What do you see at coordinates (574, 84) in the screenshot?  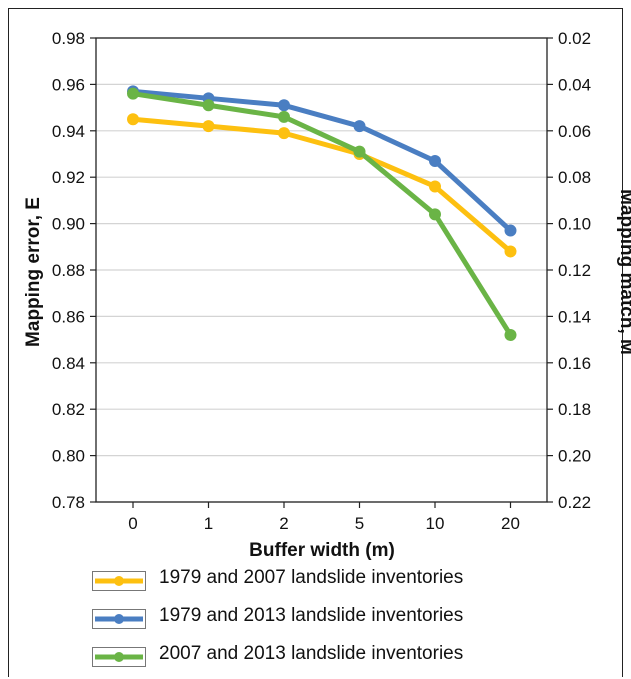 I see `right-tick-label: 0.04` at bounding box center [574, 84].